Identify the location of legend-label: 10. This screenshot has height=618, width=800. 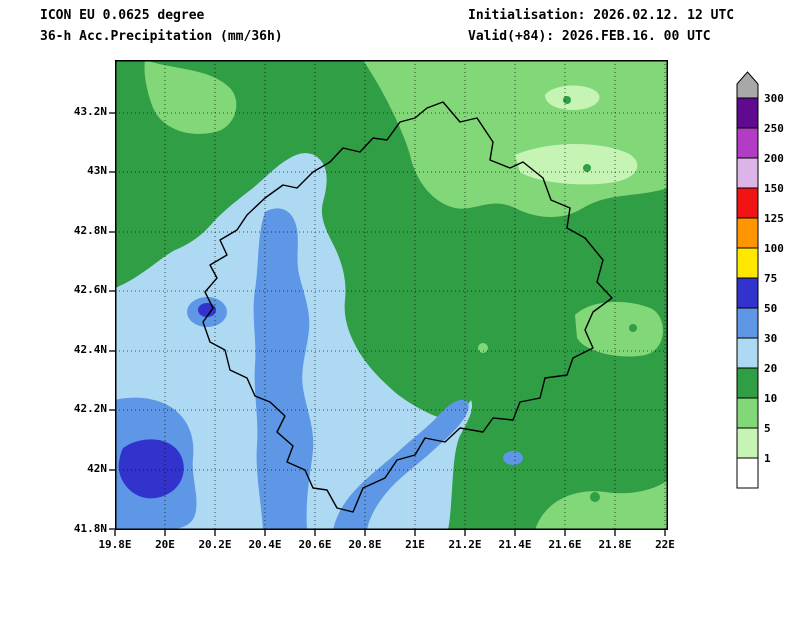
(770, 398).